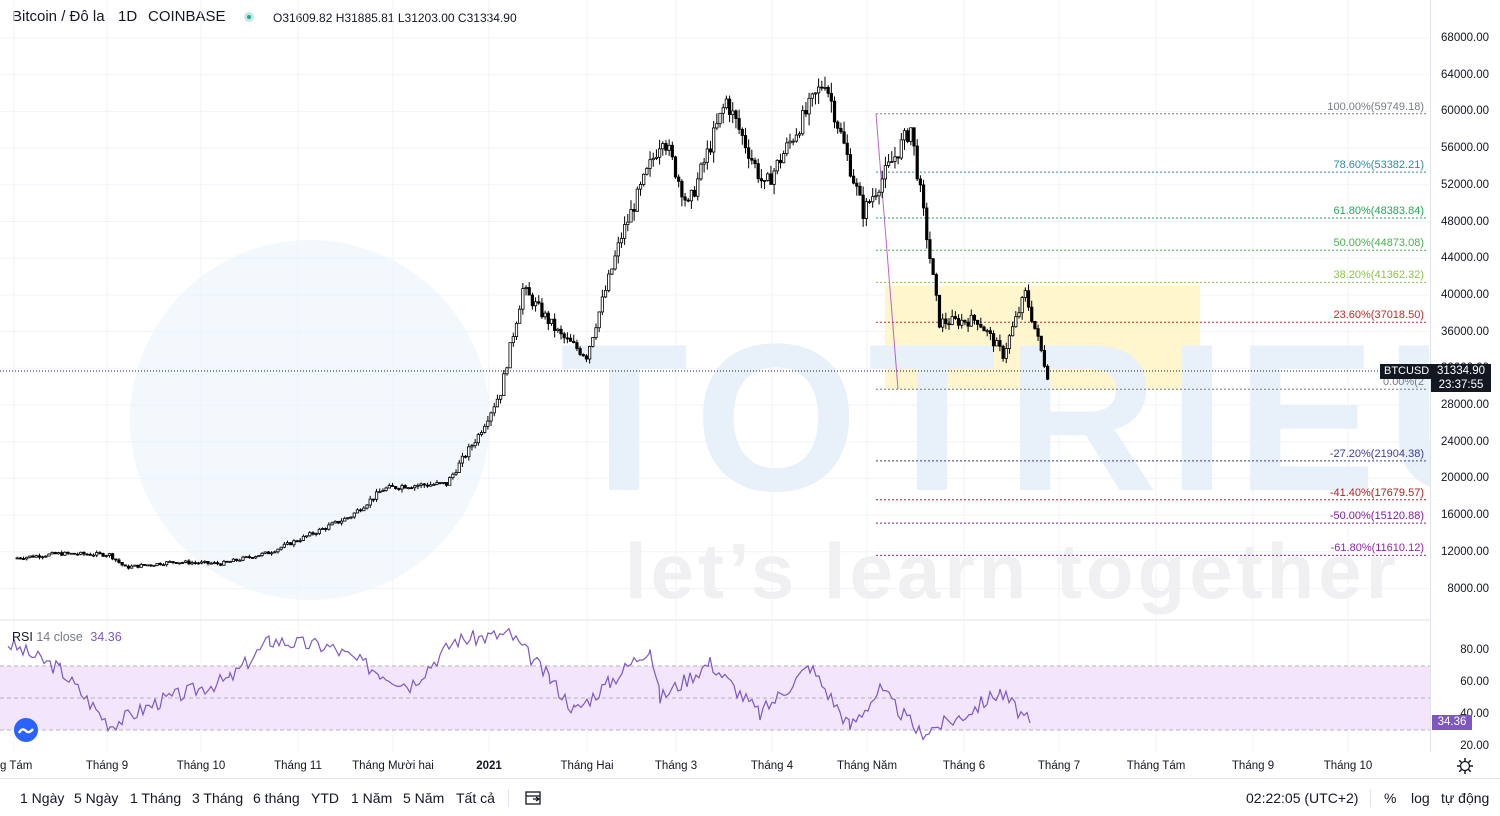 The height and width of the screenshot is (816, 1500). I want to click on range-5-day: 5 Ngày, so click(96, 798).